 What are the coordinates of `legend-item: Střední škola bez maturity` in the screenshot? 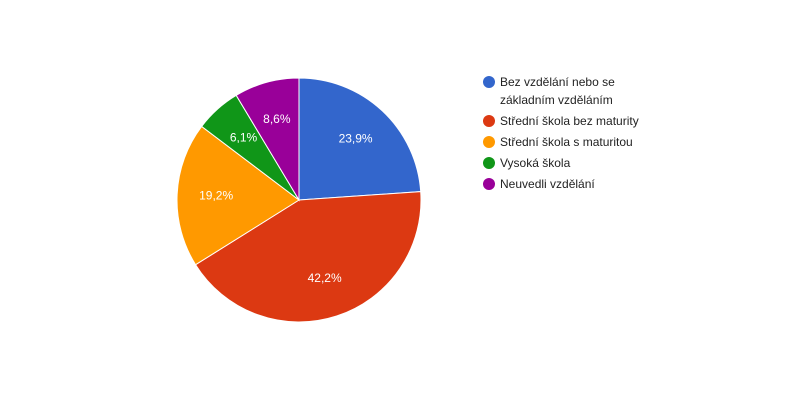 It's located at (568, 121).